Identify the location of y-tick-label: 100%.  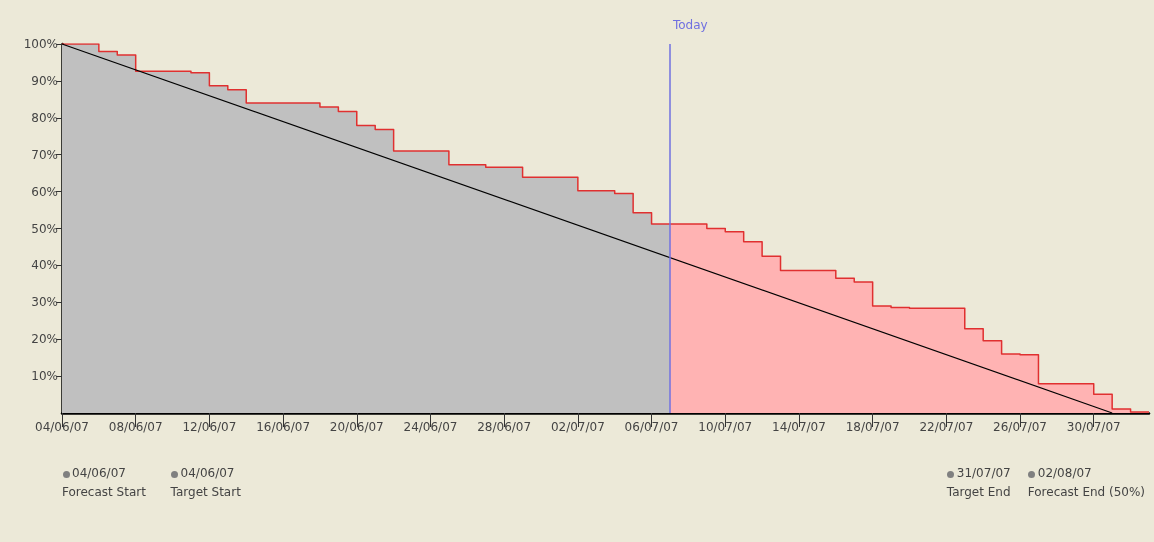
(40, 44).